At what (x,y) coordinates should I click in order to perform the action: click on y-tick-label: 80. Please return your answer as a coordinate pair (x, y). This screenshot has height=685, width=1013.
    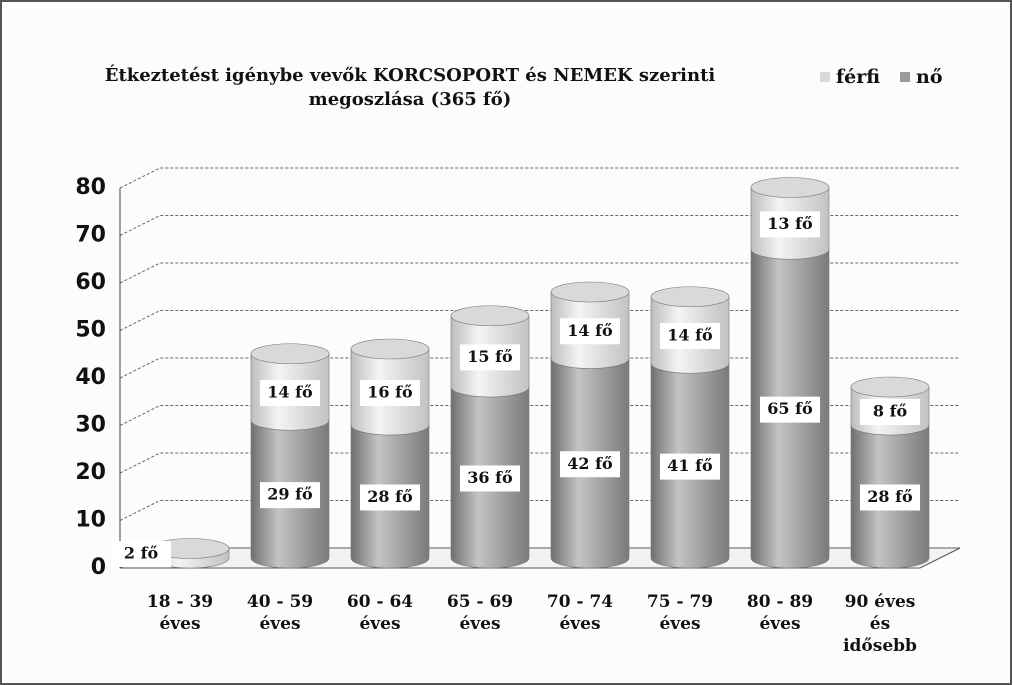
    Looking at the image, I should click on (90, 187).